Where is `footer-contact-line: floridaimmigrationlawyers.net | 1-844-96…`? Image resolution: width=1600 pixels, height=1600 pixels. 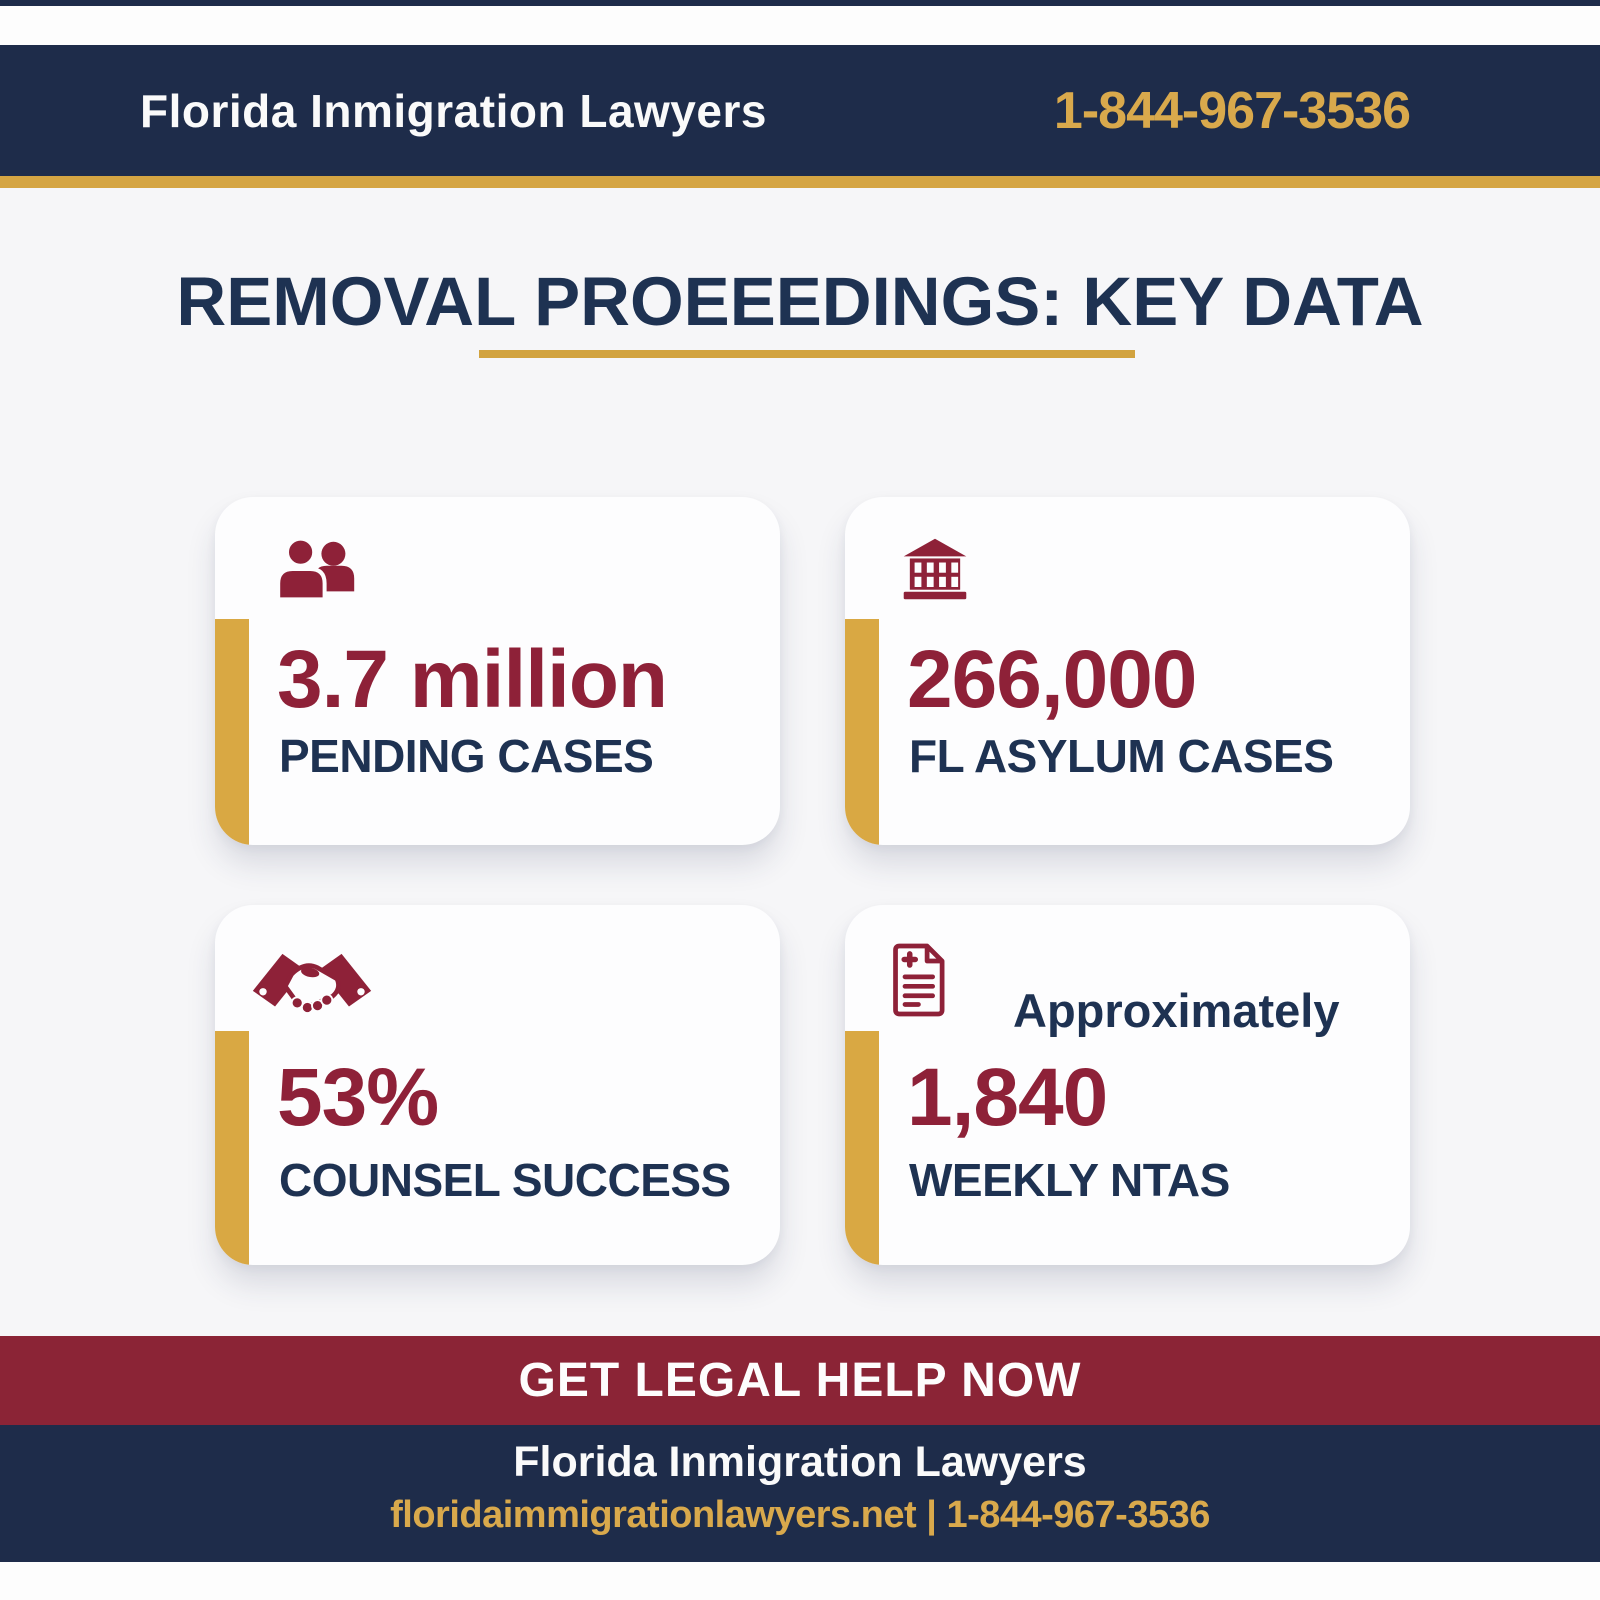
footer-contact-line: floridaimmigrationlawyers.net | 1-844-96… is located at coordinates (800, 1515).